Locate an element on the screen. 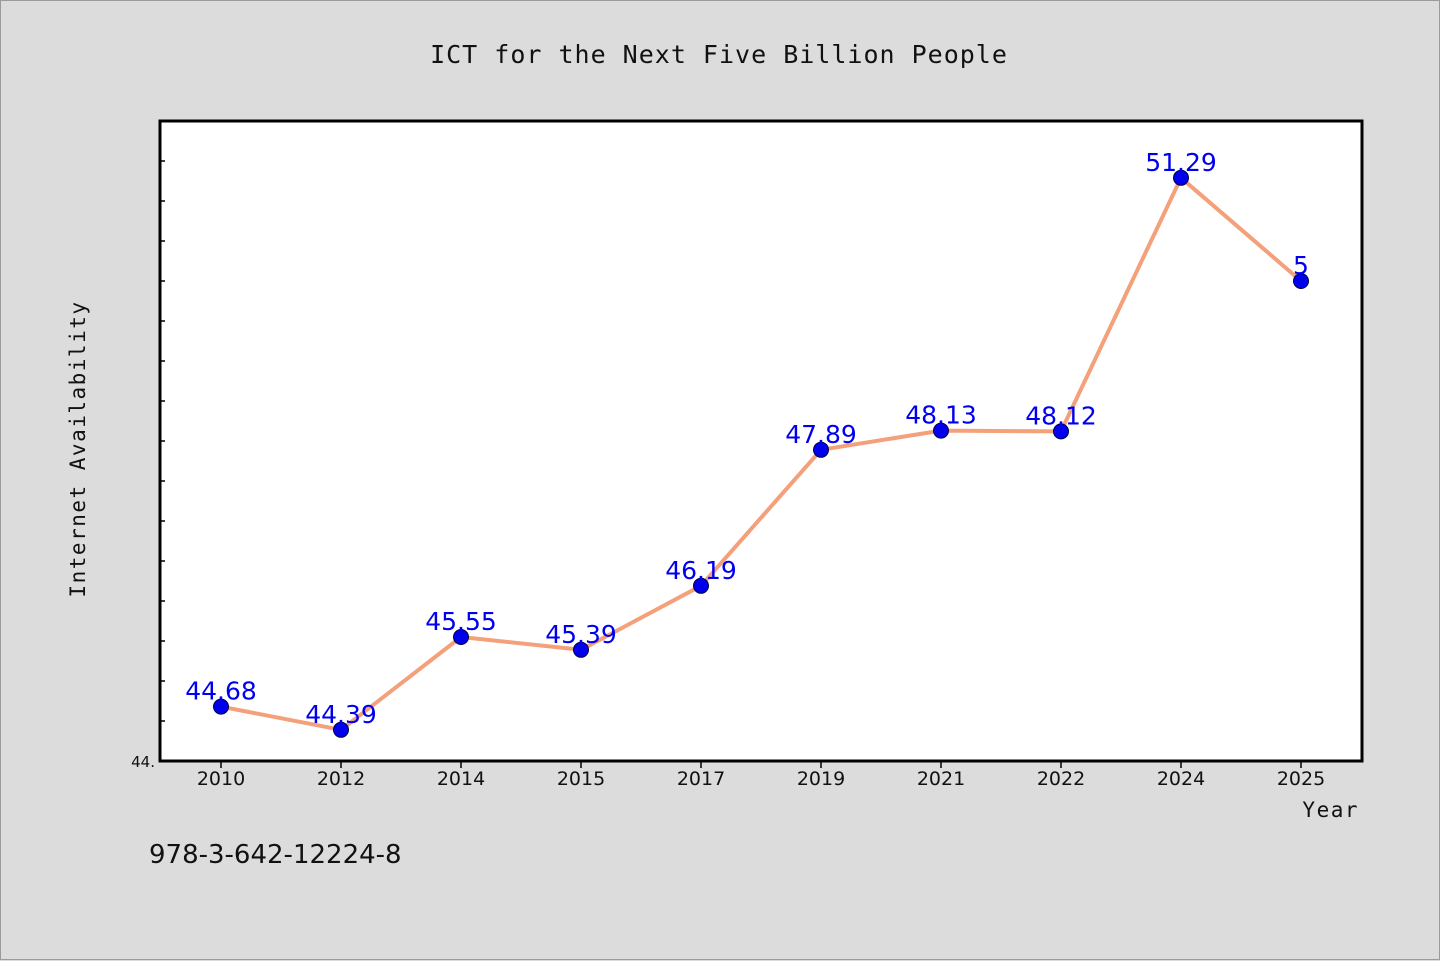 The height and width of the screenshot is (961, 1440). data-point-label: 46.19 is located at coordinates (701, 570).